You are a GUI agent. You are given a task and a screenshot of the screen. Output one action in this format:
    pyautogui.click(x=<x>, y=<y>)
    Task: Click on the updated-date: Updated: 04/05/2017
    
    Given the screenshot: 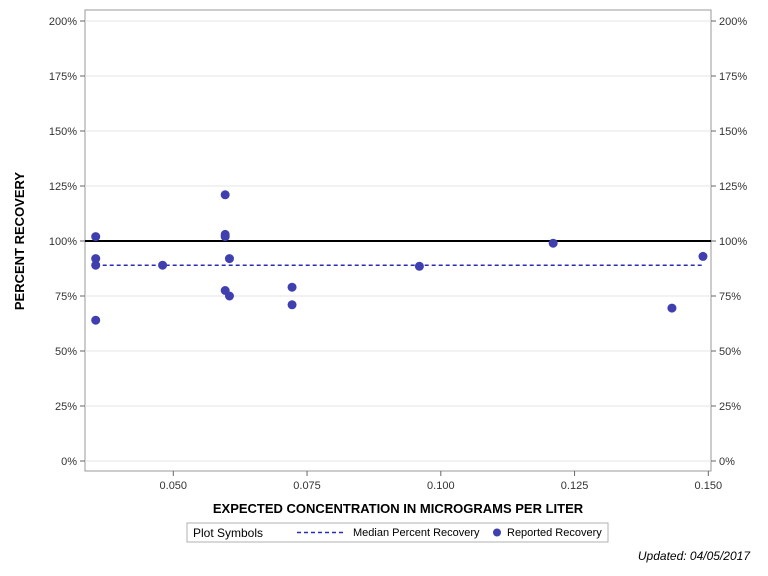 What is the action you would take?
    pyautogui.click(x=694, y=556)
    